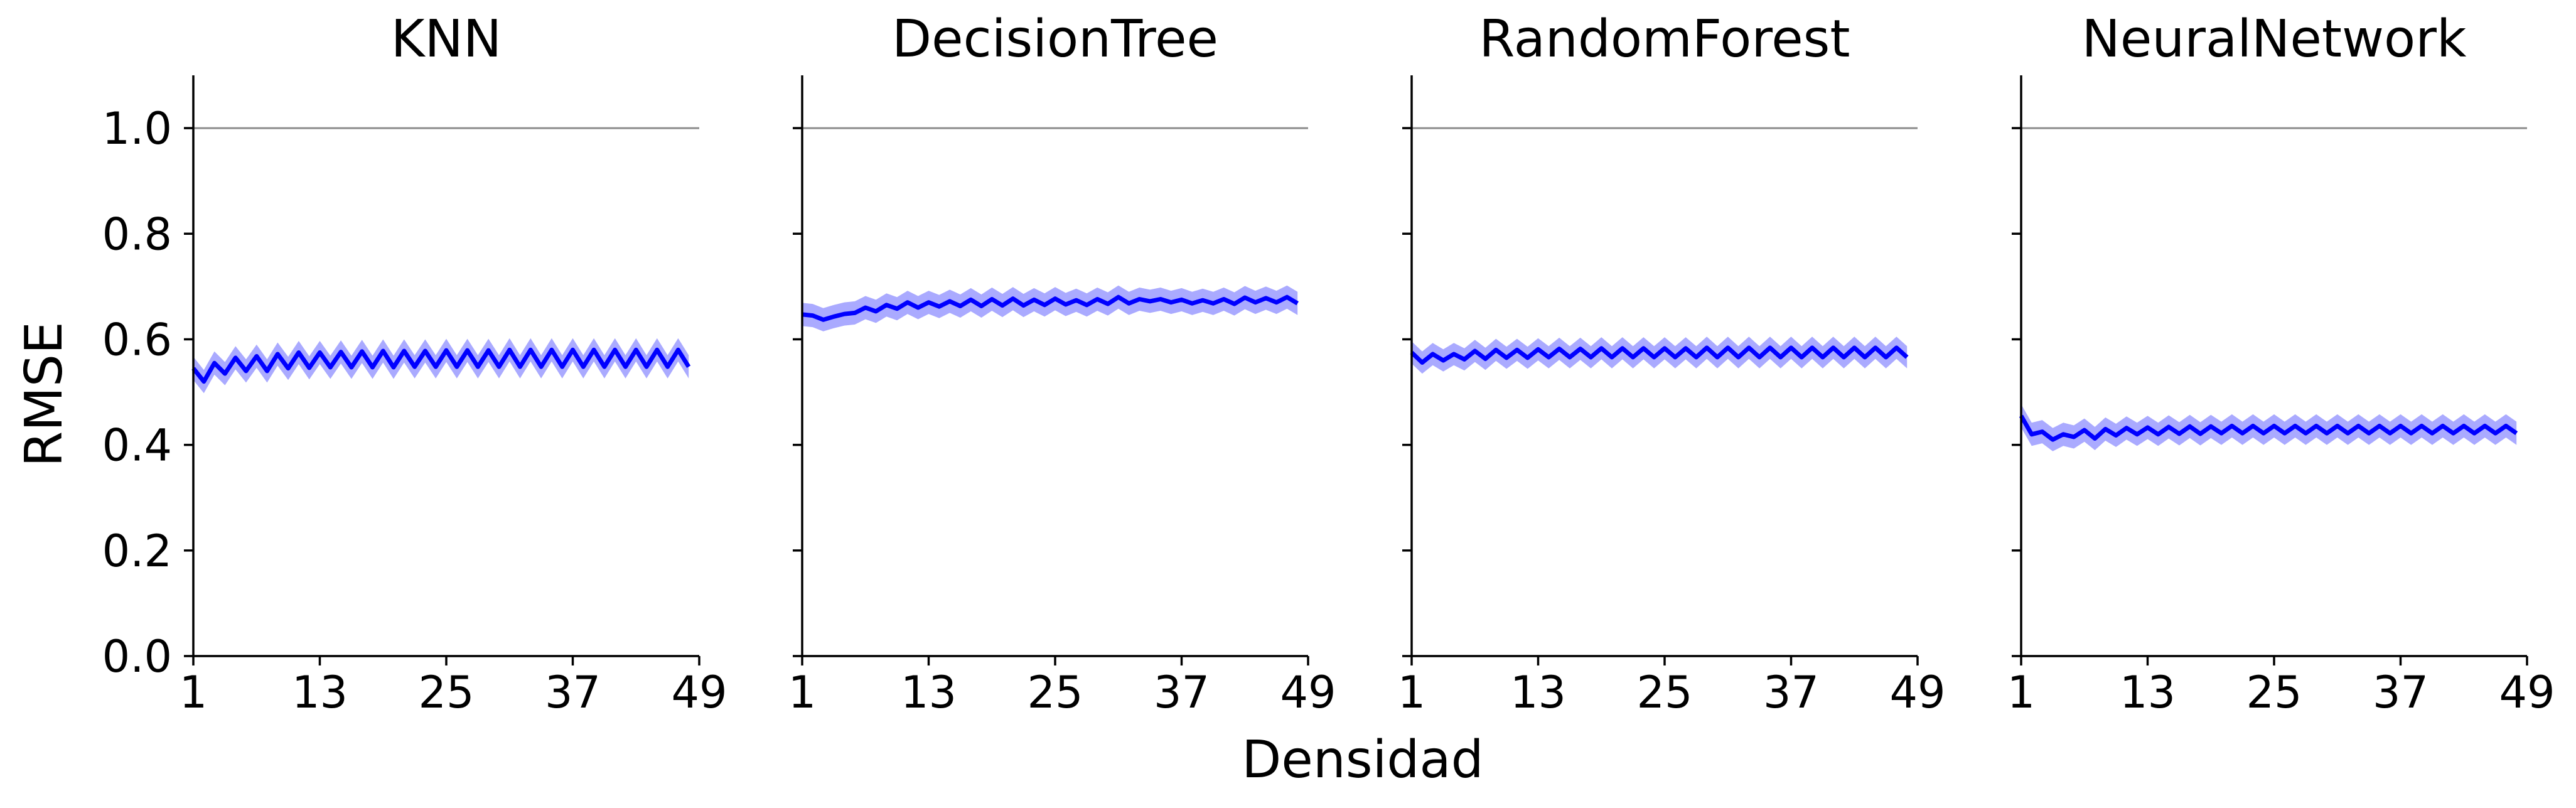 The height and width of the screenshot is (808, 2576). I want to click on x-axis-label: Densidad, so click(1362, 760).